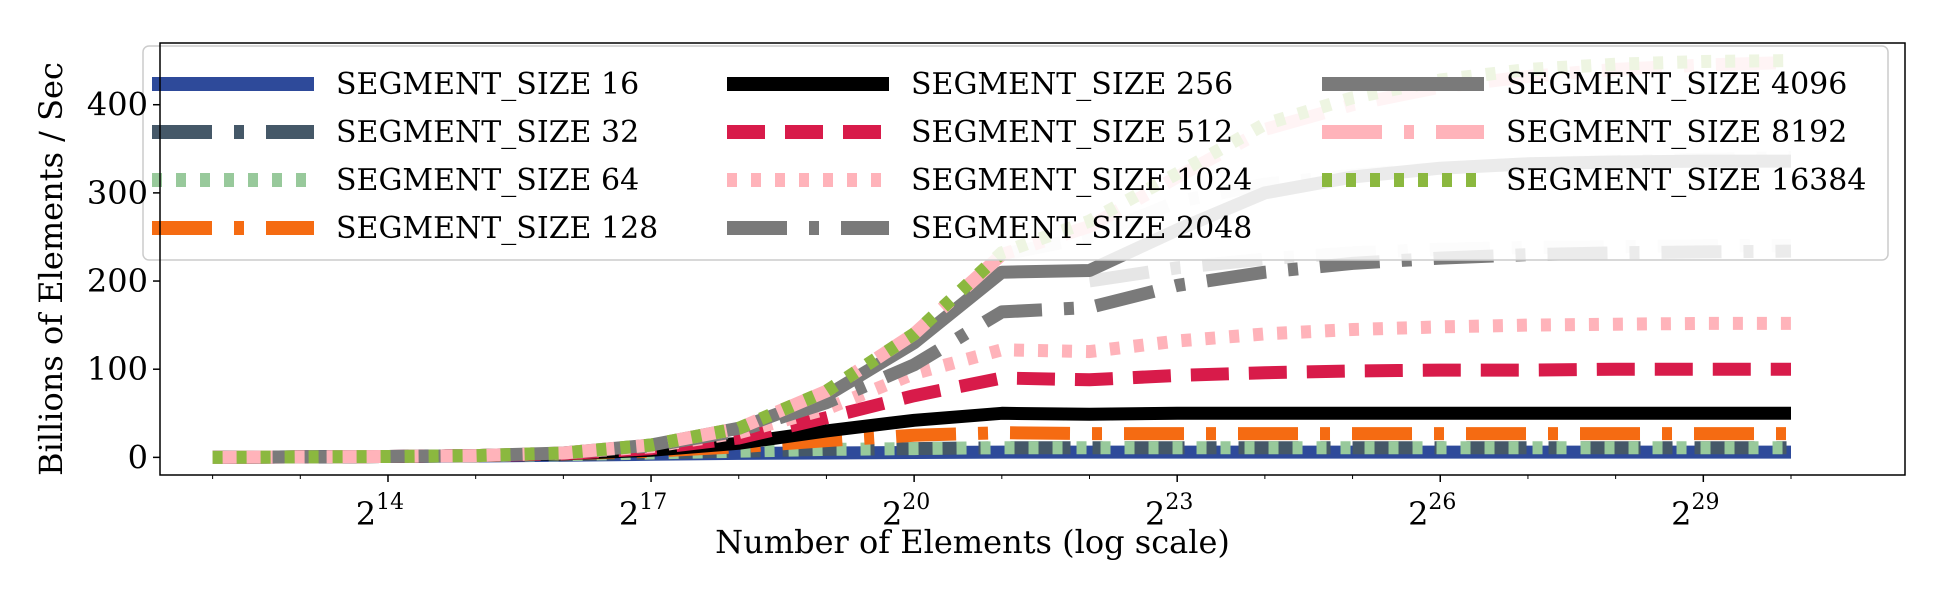 This screenshot has height=600, width=1939. What do you see at coordinates (1081, 180) in the screenshot?
I see `legend-label-7: SEGMENT_SIZE 1024` at bounding box center [1081, 180].